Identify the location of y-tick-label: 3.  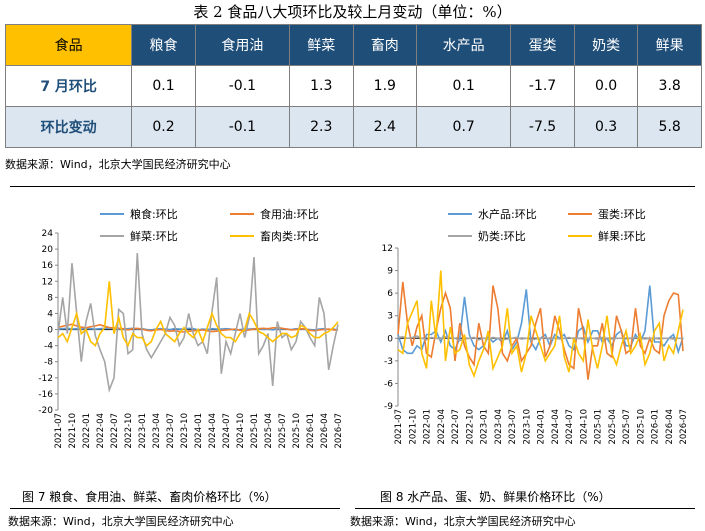
(390, 317).